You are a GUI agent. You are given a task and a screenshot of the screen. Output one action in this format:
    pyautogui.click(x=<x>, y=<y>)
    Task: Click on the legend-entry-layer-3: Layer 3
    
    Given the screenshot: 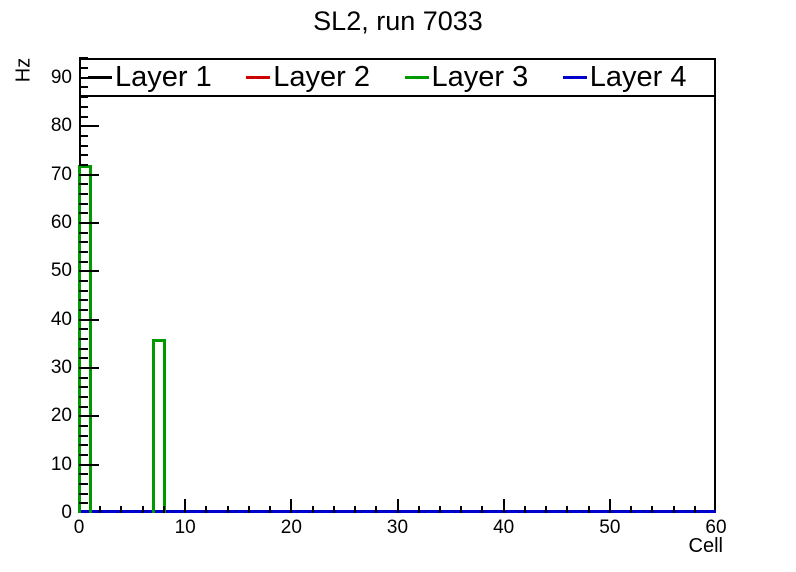 What is the action you would take?
    pyautogui.click(x=477, y=77)
    